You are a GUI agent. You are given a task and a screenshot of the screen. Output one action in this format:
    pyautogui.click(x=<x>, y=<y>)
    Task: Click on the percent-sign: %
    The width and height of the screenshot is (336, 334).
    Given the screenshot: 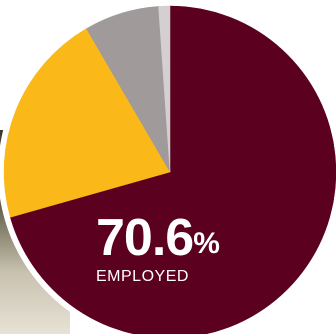 What is the action you would take?
    pyautogui.click(x=206, y=243)
    